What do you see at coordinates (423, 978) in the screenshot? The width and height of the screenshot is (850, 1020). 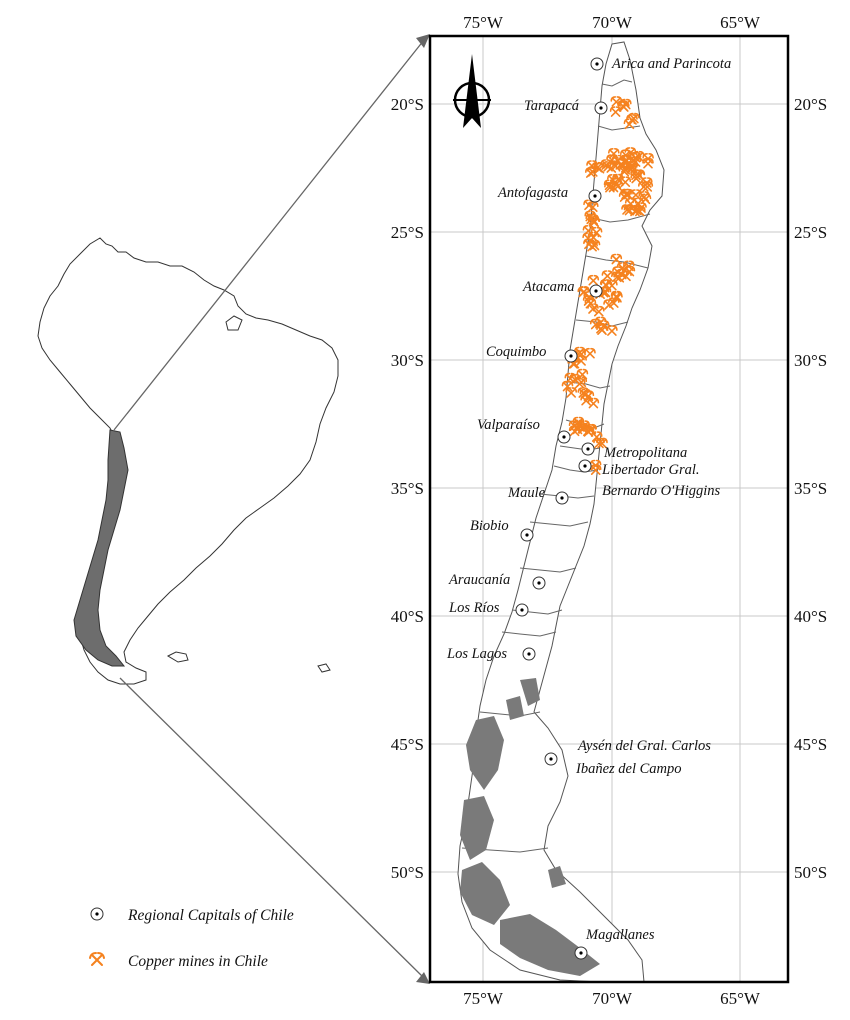 I see `connector-bottom-arrowhead` at bounding box center [423, 978].